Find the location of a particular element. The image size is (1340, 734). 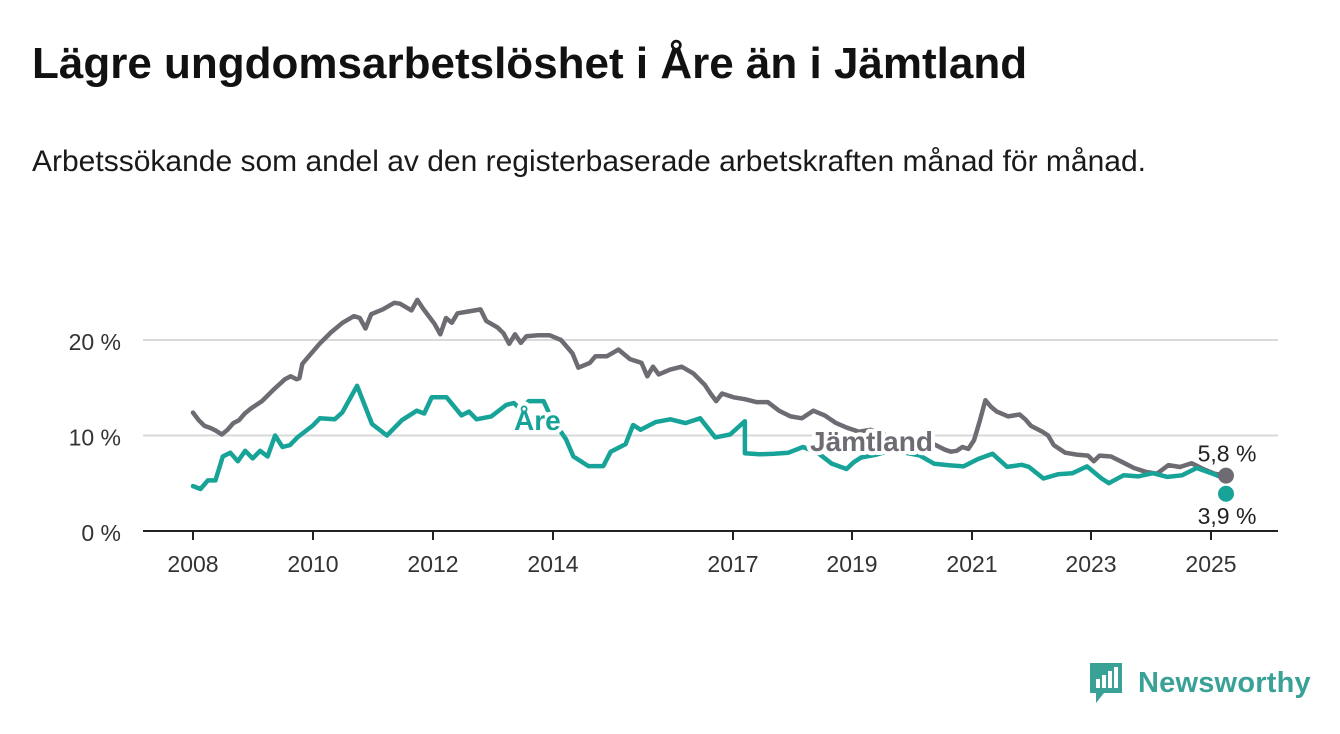

x-tick-label: 2017 is located at coordinates (732, 564).